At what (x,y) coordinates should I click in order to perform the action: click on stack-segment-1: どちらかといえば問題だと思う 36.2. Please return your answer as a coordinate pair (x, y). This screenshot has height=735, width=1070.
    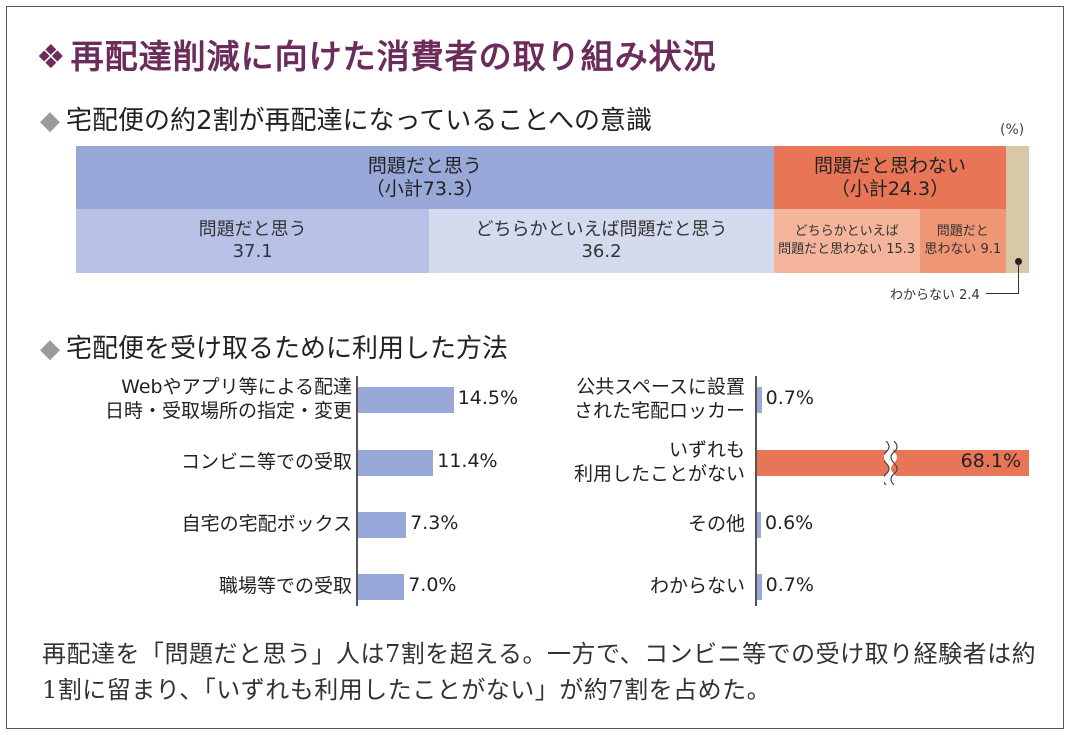
    Looking at the image, I should click on (601, 241).